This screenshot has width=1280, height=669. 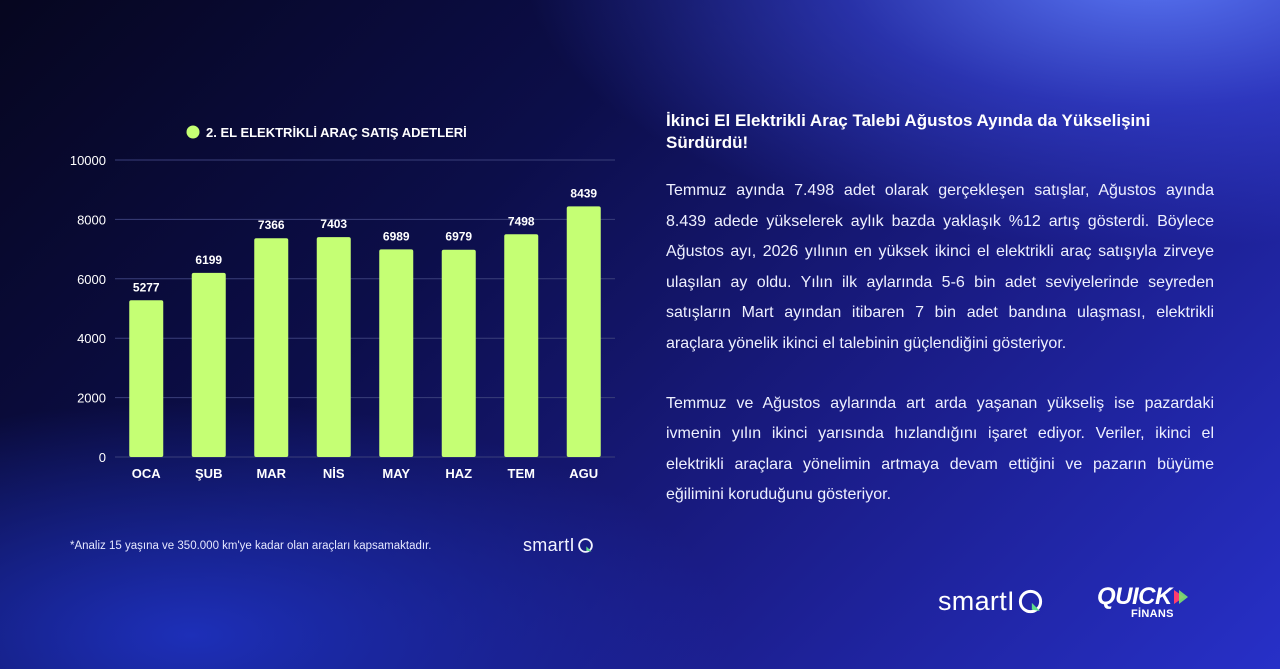 I want to click on data-label: 6199, so click(x=208, y=260).